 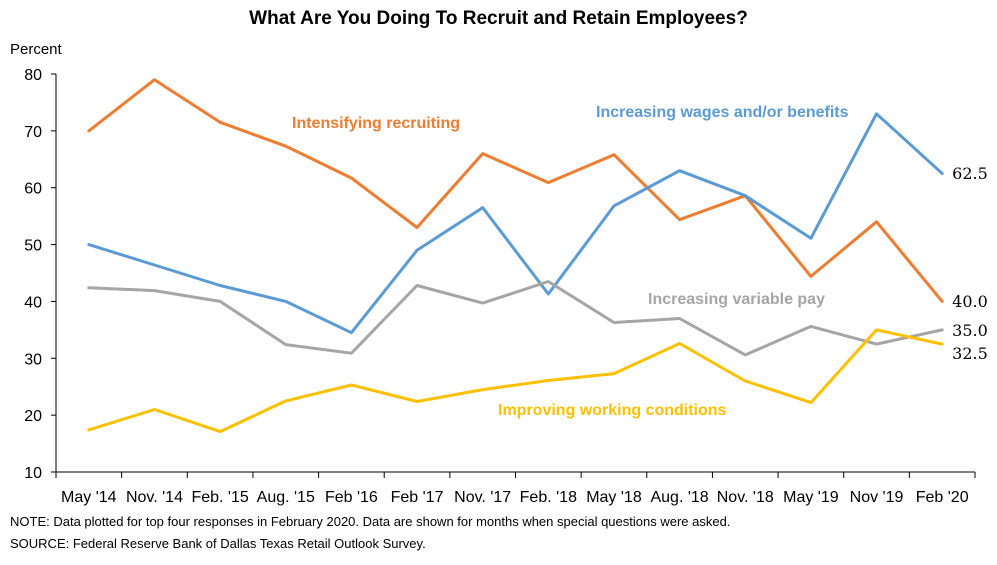 What do you see at coordinates (376, 123) in the screenshot?
I see `series-label: Intensifying recruiting` at bounding box center [376, 123].